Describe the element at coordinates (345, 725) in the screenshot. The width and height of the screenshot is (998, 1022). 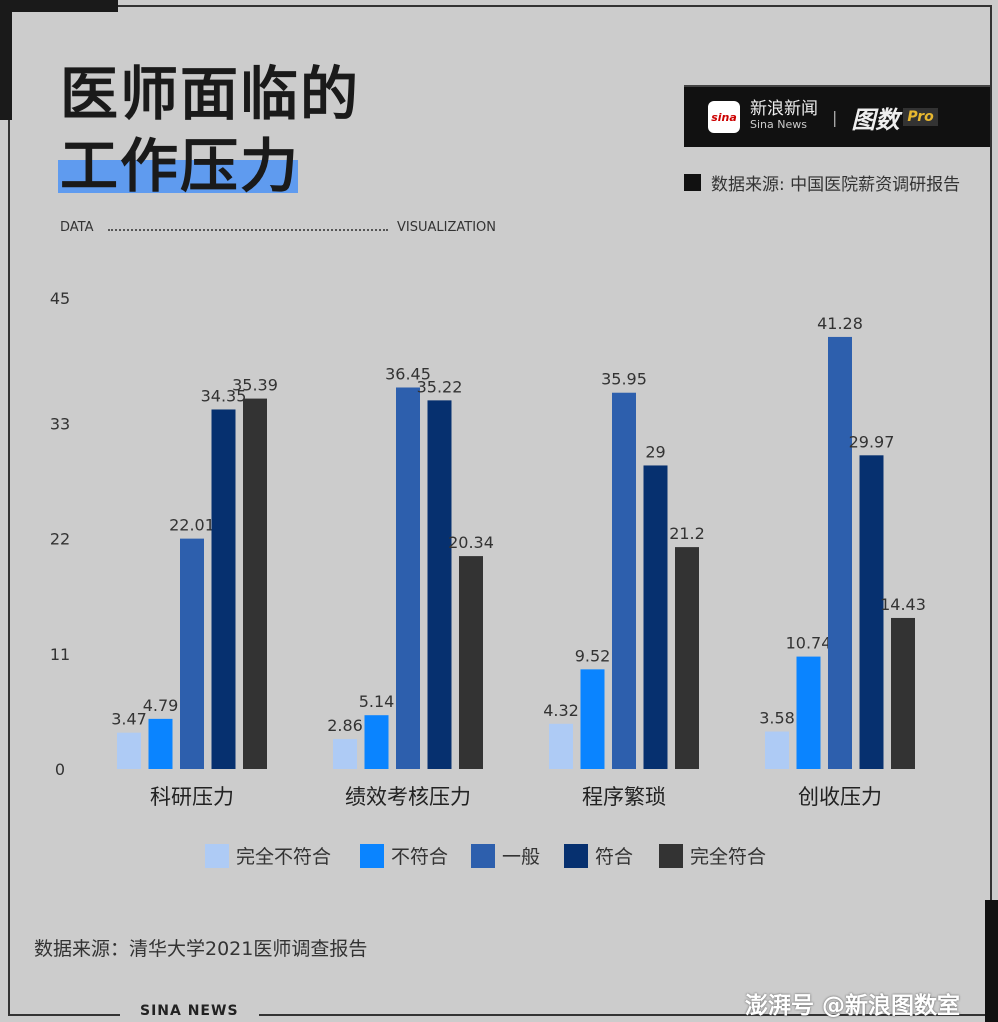
I see `data-label: 2.86` at that location.